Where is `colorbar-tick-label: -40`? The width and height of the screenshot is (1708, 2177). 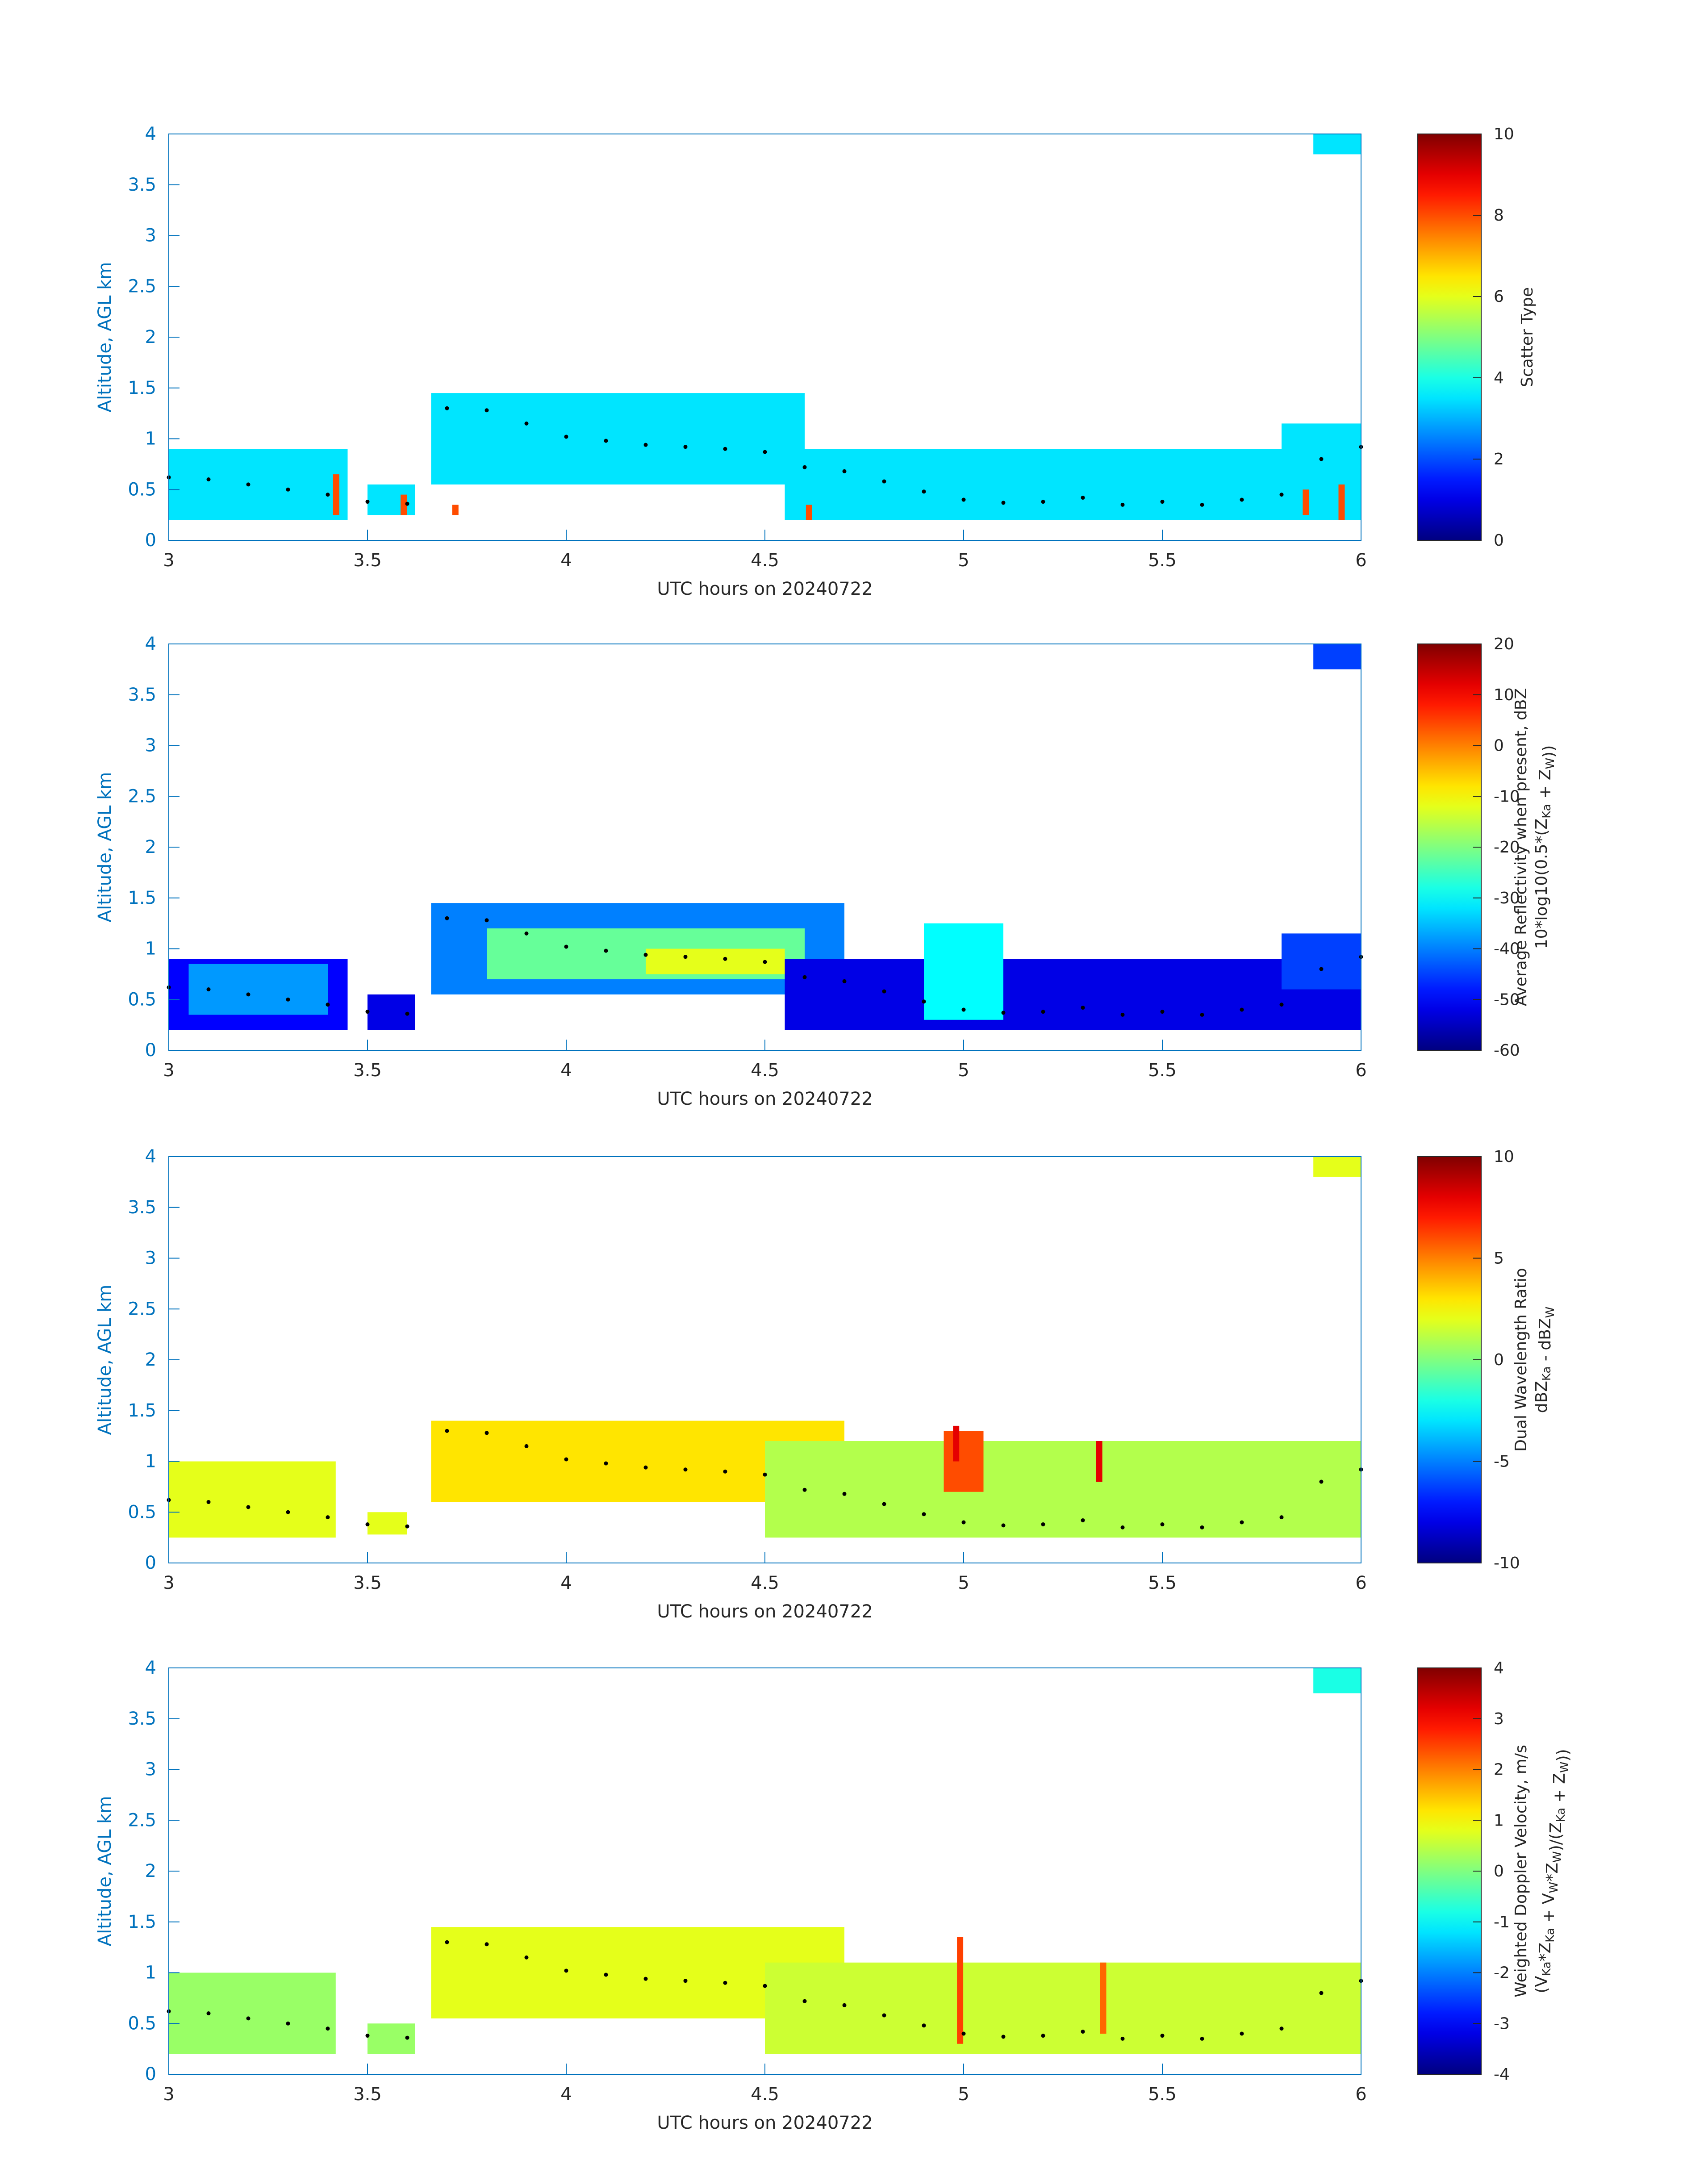
colorbar-tick-label: -40 is located at coordinates (1507, 949).